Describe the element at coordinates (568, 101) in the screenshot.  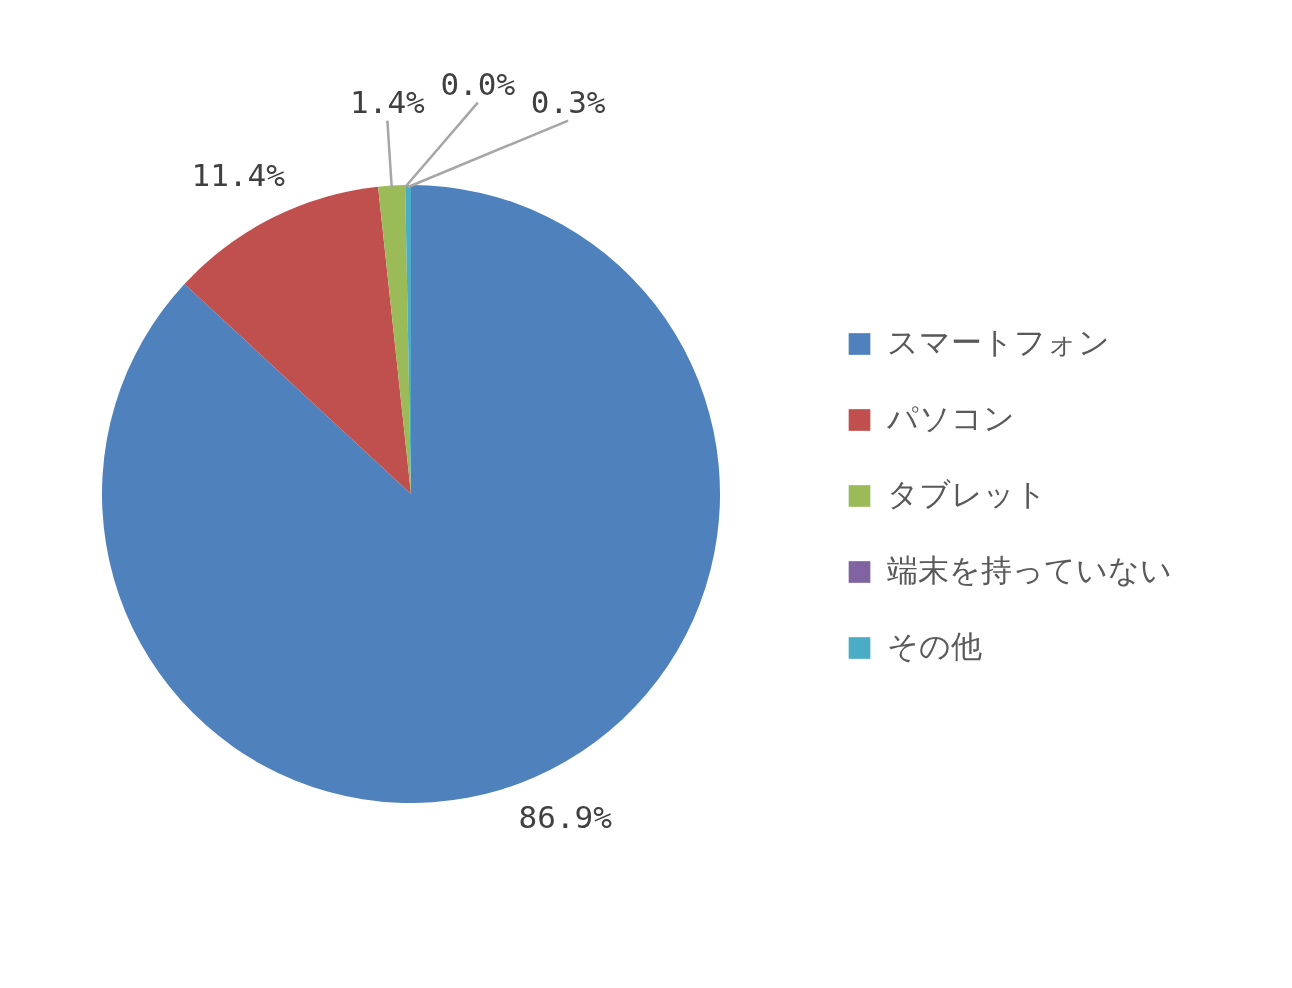
I see `data-label: 0.3%` at that location.